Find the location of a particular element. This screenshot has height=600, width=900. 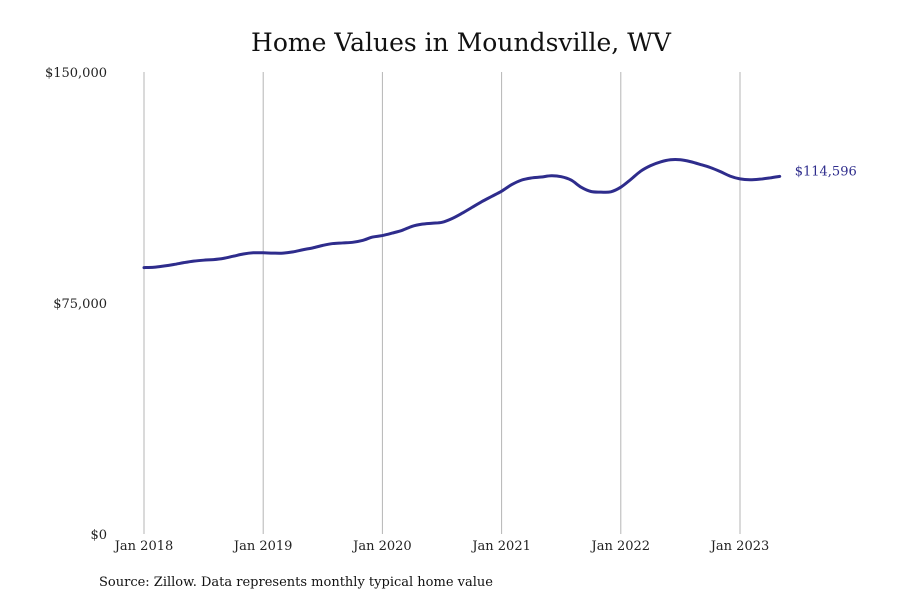

chart-title: Home Values in Moundsville, WV is located at coordinates (461, 42).